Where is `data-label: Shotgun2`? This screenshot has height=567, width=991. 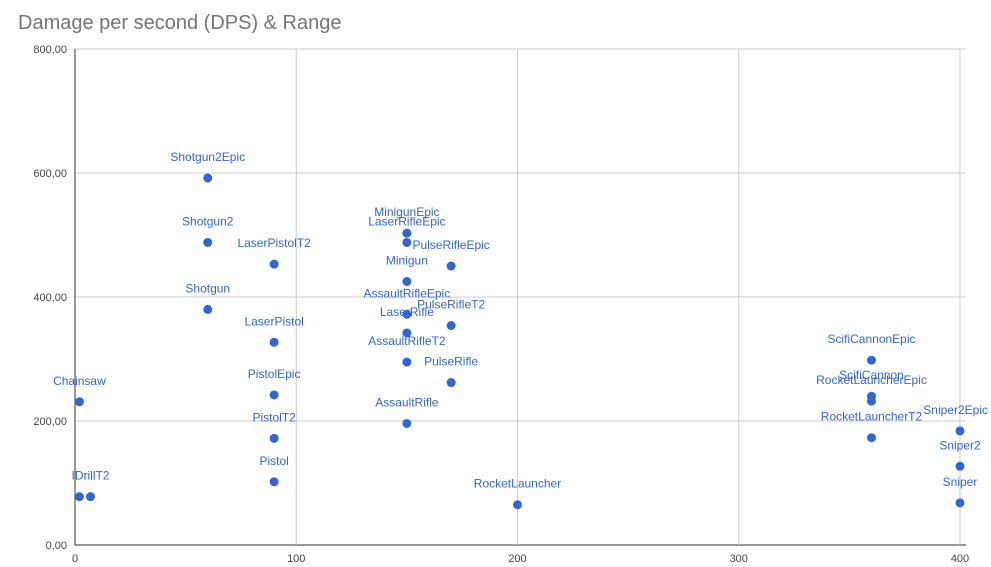 data-label: Shotgun2 is located at coordinates (208, 221).